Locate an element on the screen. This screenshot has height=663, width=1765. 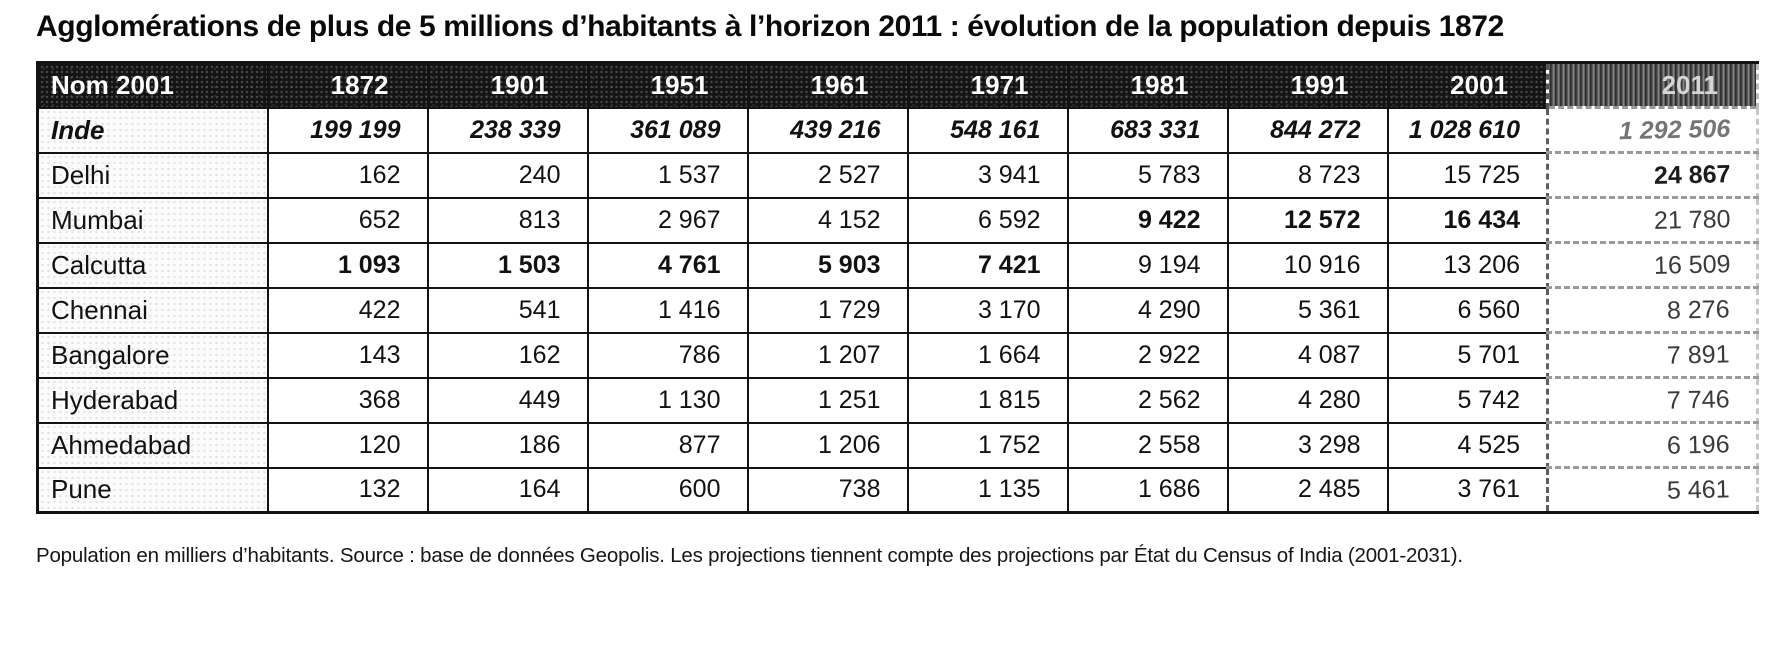
row-name-cell: Ahmedabad is located at coordinates (152, 445).